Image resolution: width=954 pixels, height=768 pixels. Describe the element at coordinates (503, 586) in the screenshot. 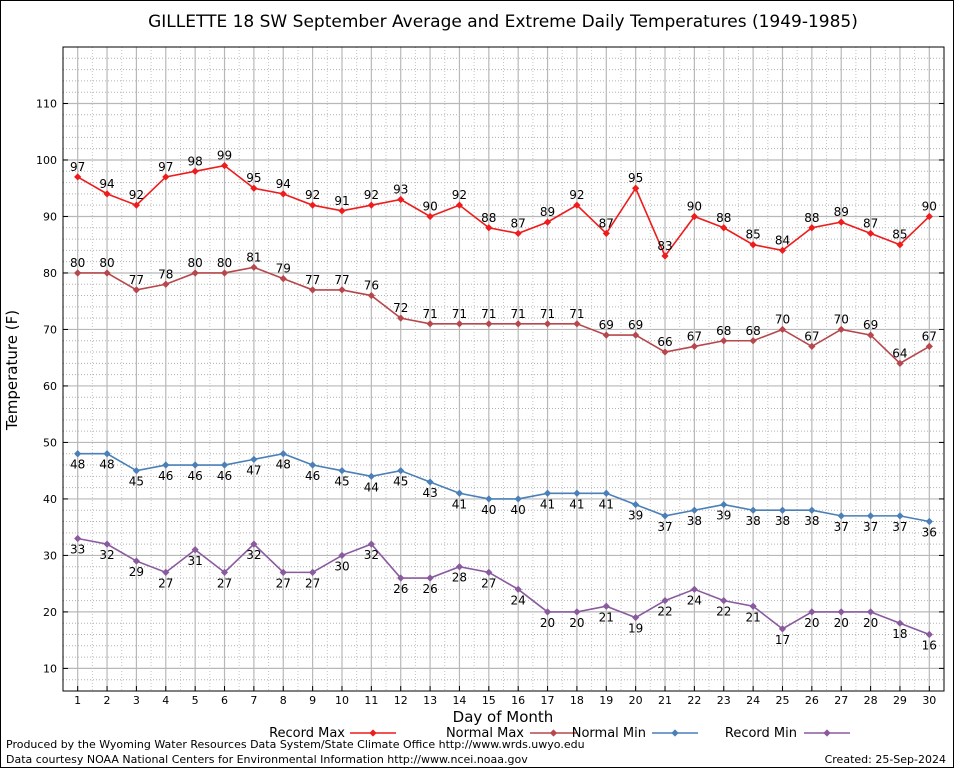

I see `record-min-line` at that location.